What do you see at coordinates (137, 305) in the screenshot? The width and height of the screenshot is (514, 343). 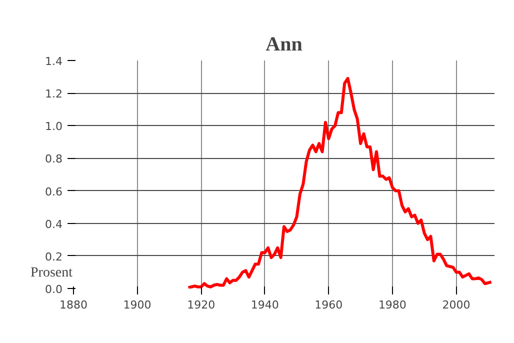 I see `x-tick-label: 1900` at bounding box center [137, 305].